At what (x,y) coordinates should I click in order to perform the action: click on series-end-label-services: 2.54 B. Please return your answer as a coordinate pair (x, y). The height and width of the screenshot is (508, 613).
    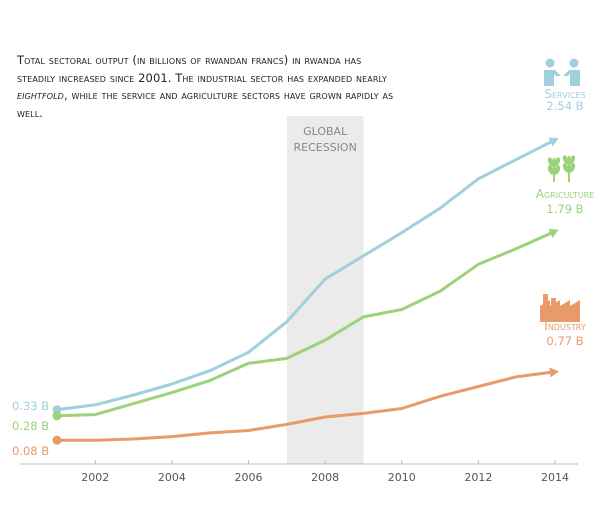
    Looking at the image, I should click on (564, 106).